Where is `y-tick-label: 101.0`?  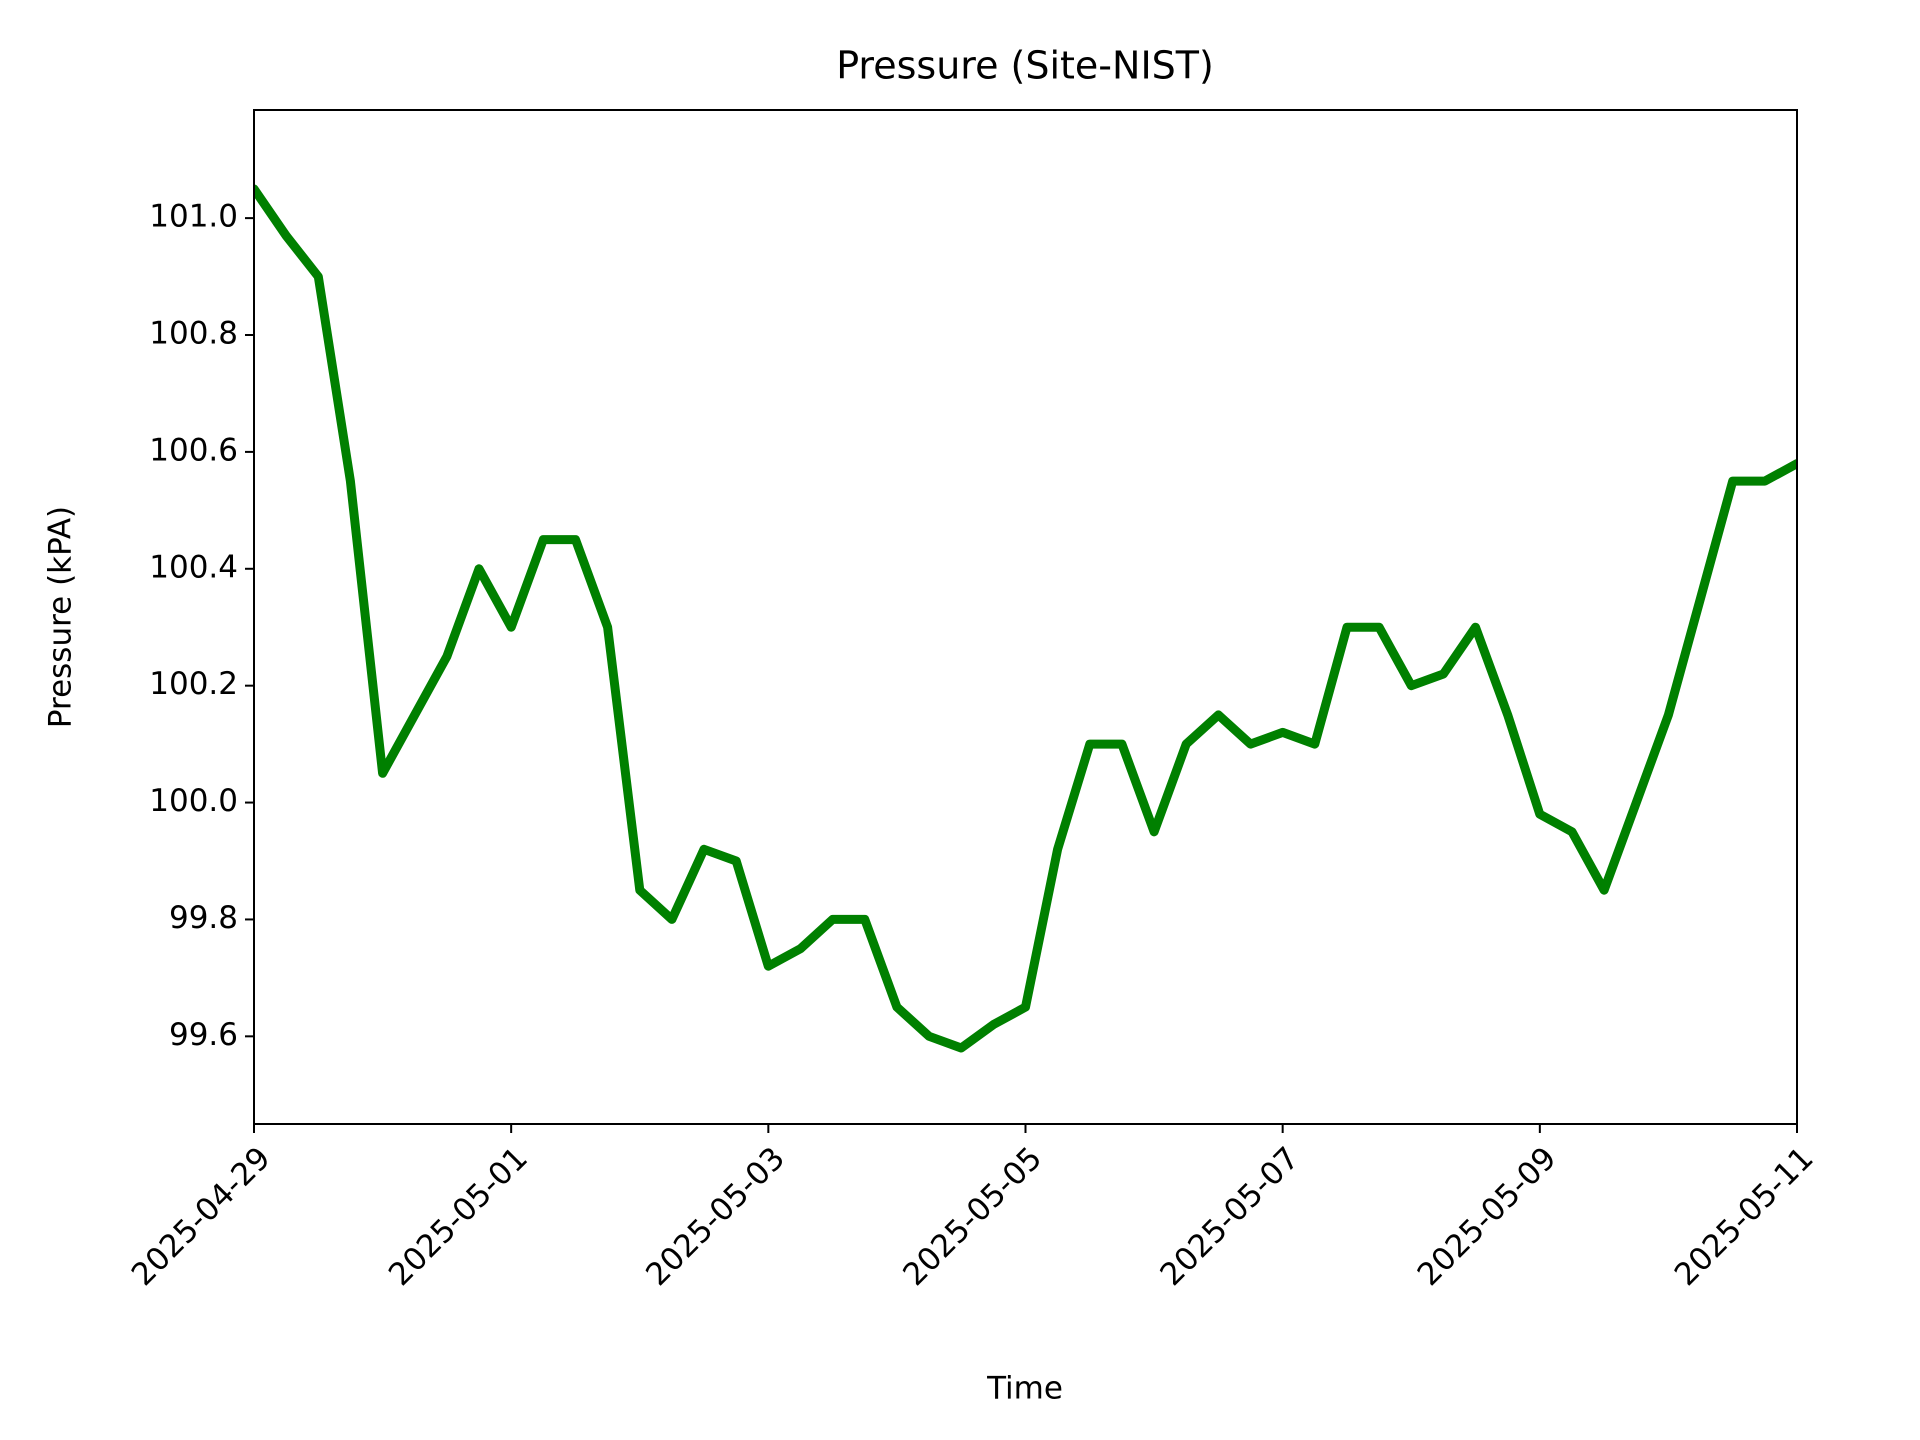 y-tick-label: 101.0 is located at coordinates (193, 217).